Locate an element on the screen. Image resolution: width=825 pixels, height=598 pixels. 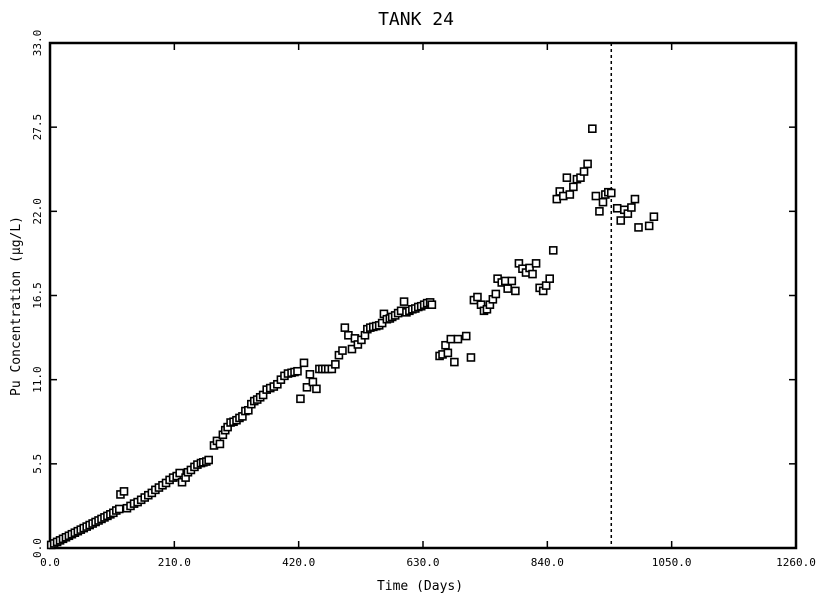
y-tick-label: 33.0 is located at coordinates (37, 43).